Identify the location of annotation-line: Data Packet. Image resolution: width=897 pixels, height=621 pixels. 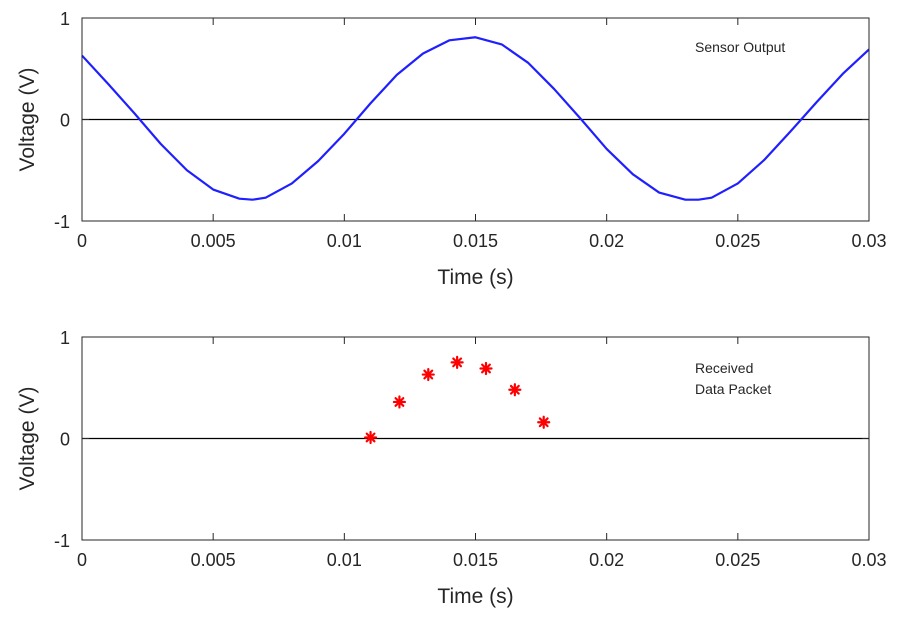
(733, 389).